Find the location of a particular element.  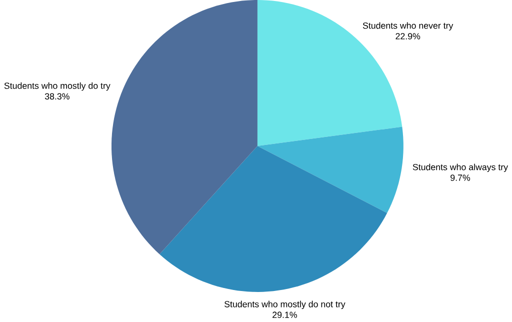

slice-label: Students who always try is located at coordinates (460, 168).